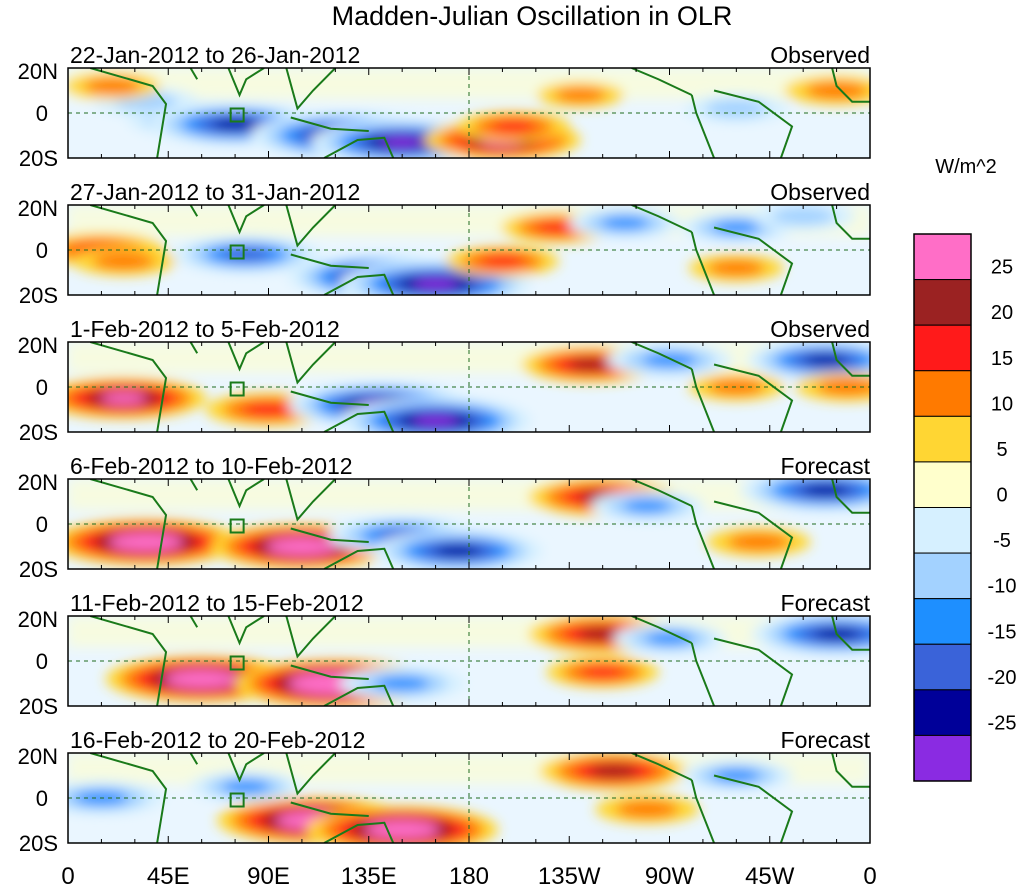  I want to click on panel-4: 6-Feb-2012 to 10-Feb-2012 Forecast 20N 0 20S, so click(444, 517).